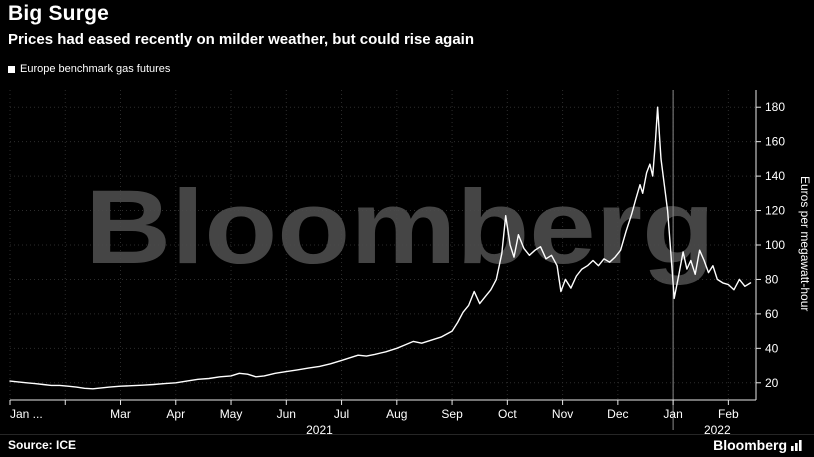  Describe the element at coordinates (728, 414) in the screenshot. I see `svg-text: Feb` at that location.